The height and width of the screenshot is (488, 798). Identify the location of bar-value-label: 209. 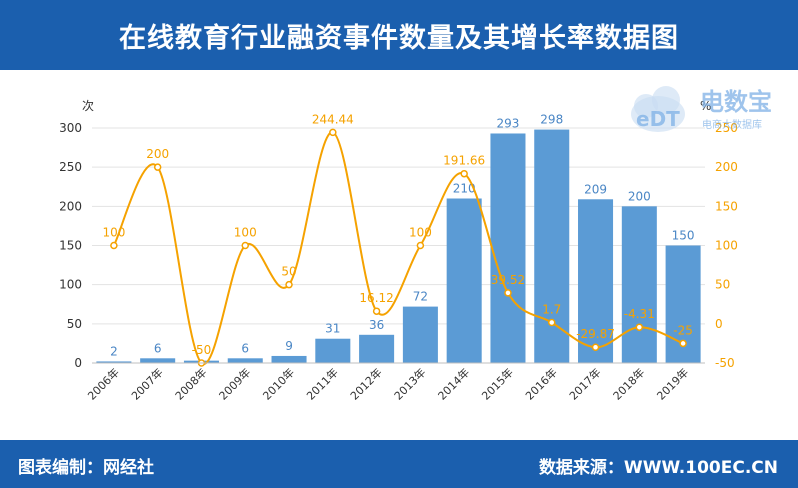
(595, 189).